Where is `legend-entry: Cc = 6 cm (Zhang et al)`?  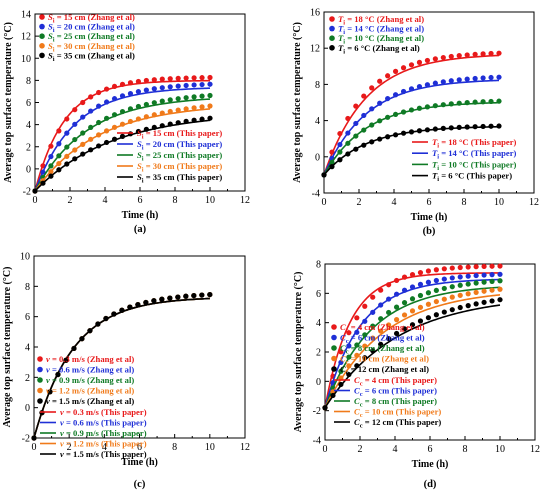
legend-entry: Cc = 6 cm (Zhang et al) is located at coordinates (382, 339).